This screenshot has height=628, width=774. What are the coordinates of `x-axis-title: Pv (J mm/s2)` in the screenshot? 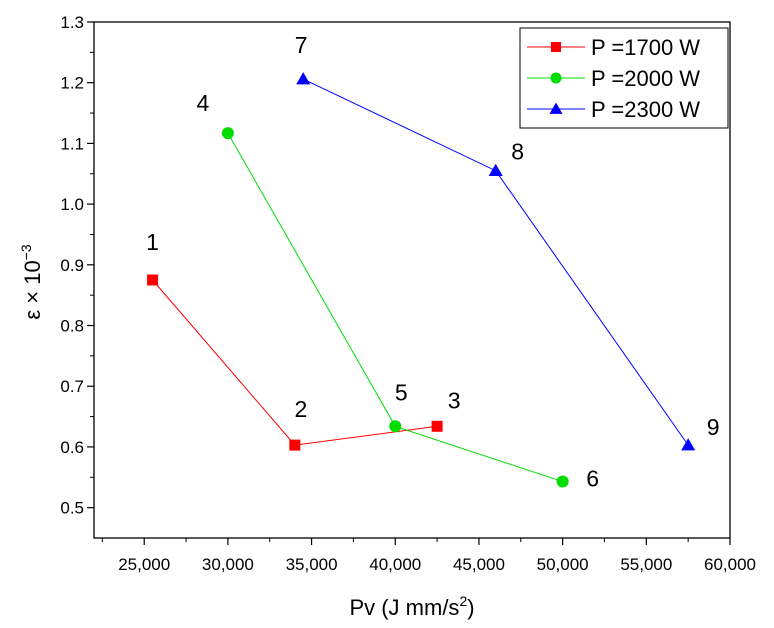 It's located at (411, 606).